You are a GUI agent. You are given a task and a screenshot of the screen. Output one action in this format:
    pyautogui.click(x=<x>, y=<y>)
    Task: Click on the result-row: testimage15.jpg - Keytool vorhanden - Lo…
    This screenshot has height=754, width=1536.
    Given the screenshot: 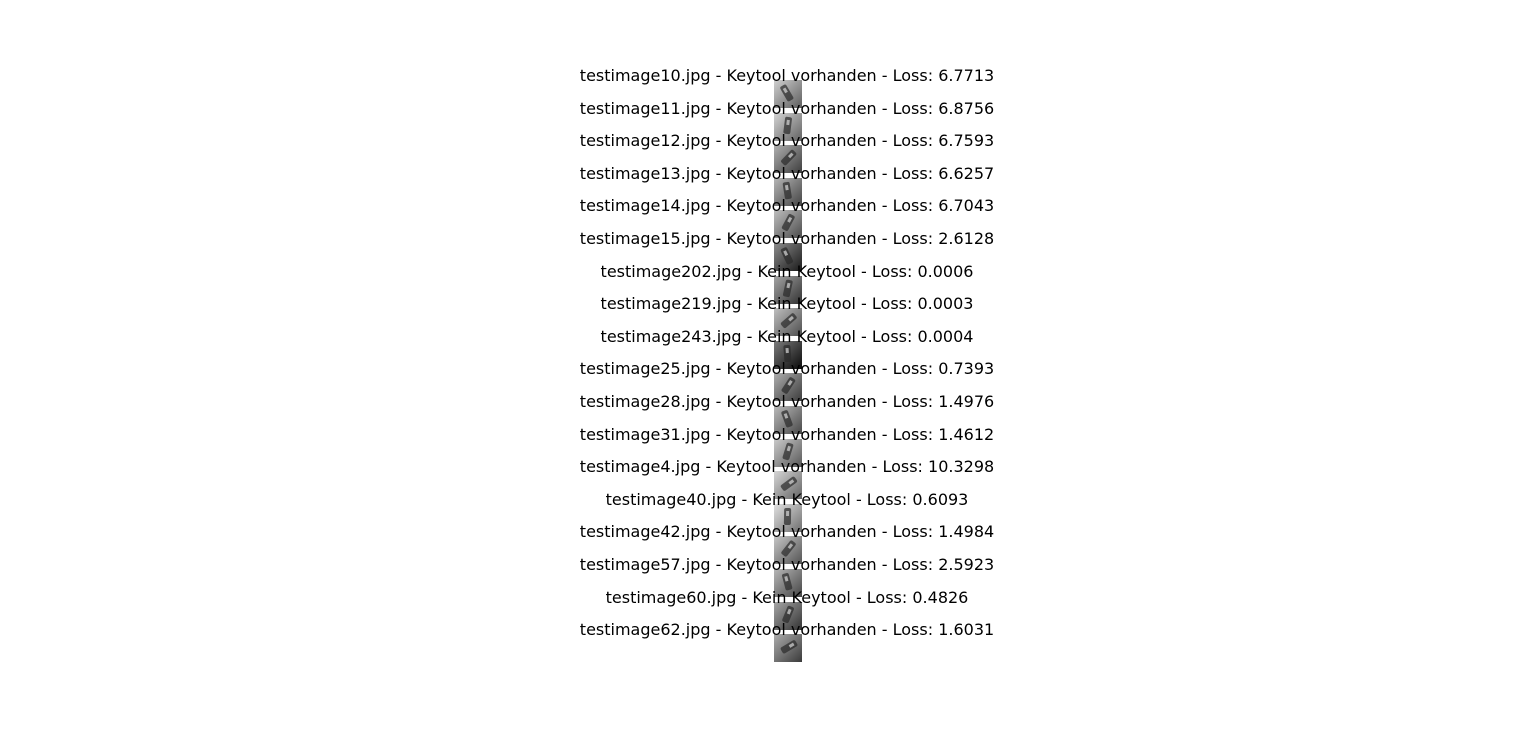 What is the action you would take?
    pyautogui.click(x=768, y=250)
    